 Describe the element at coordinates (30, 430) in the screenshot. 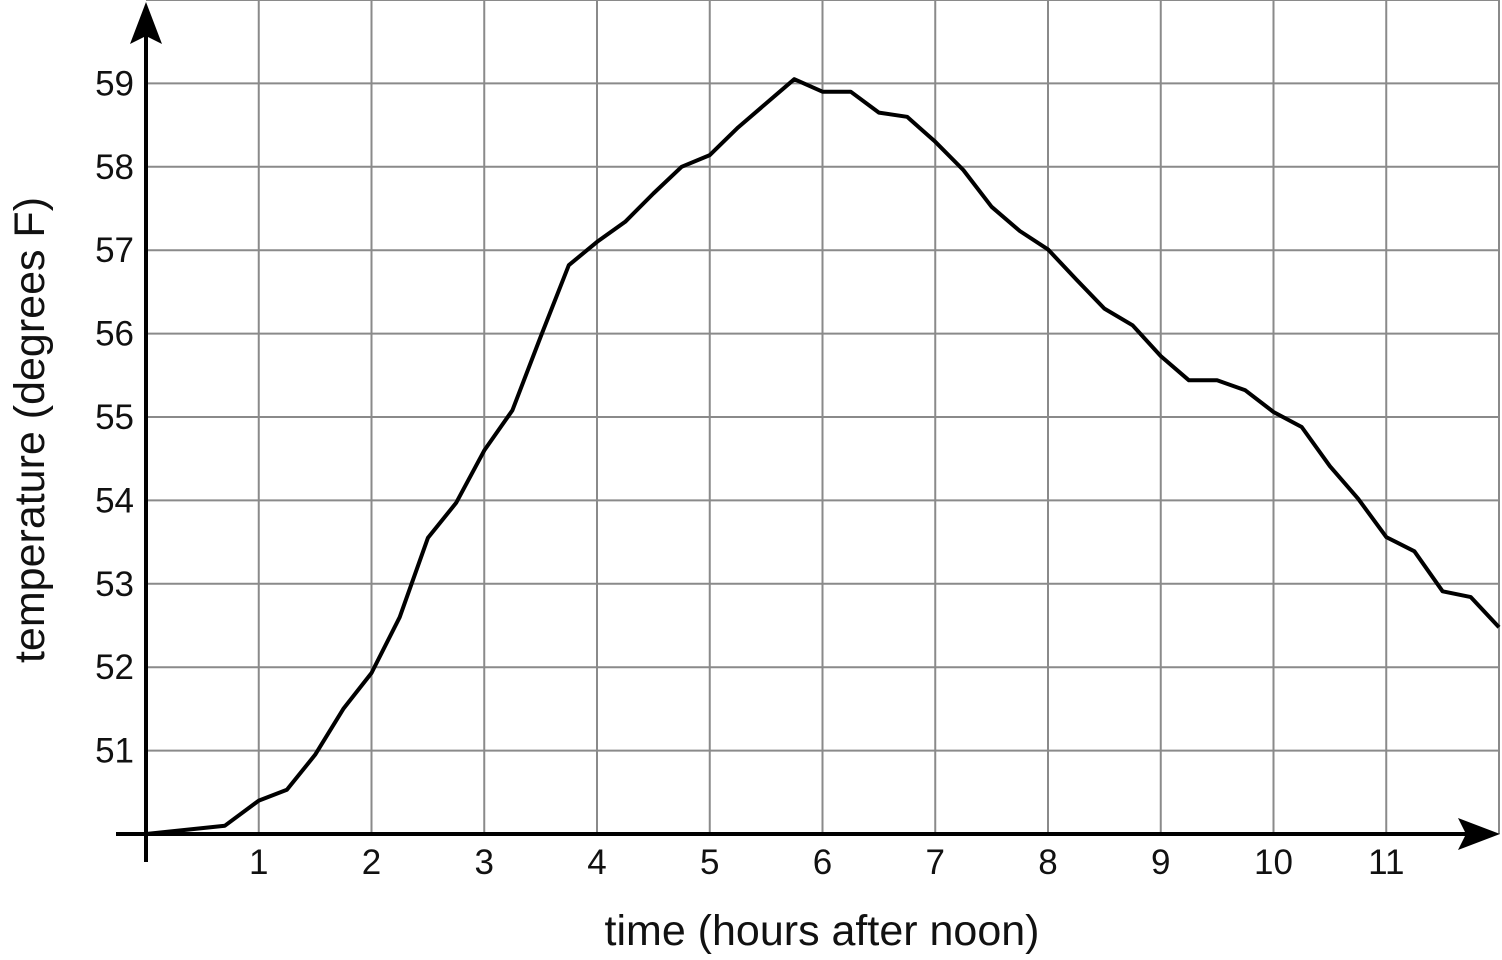

I see `y-axis-label: temperature (degrees F)` at that location.